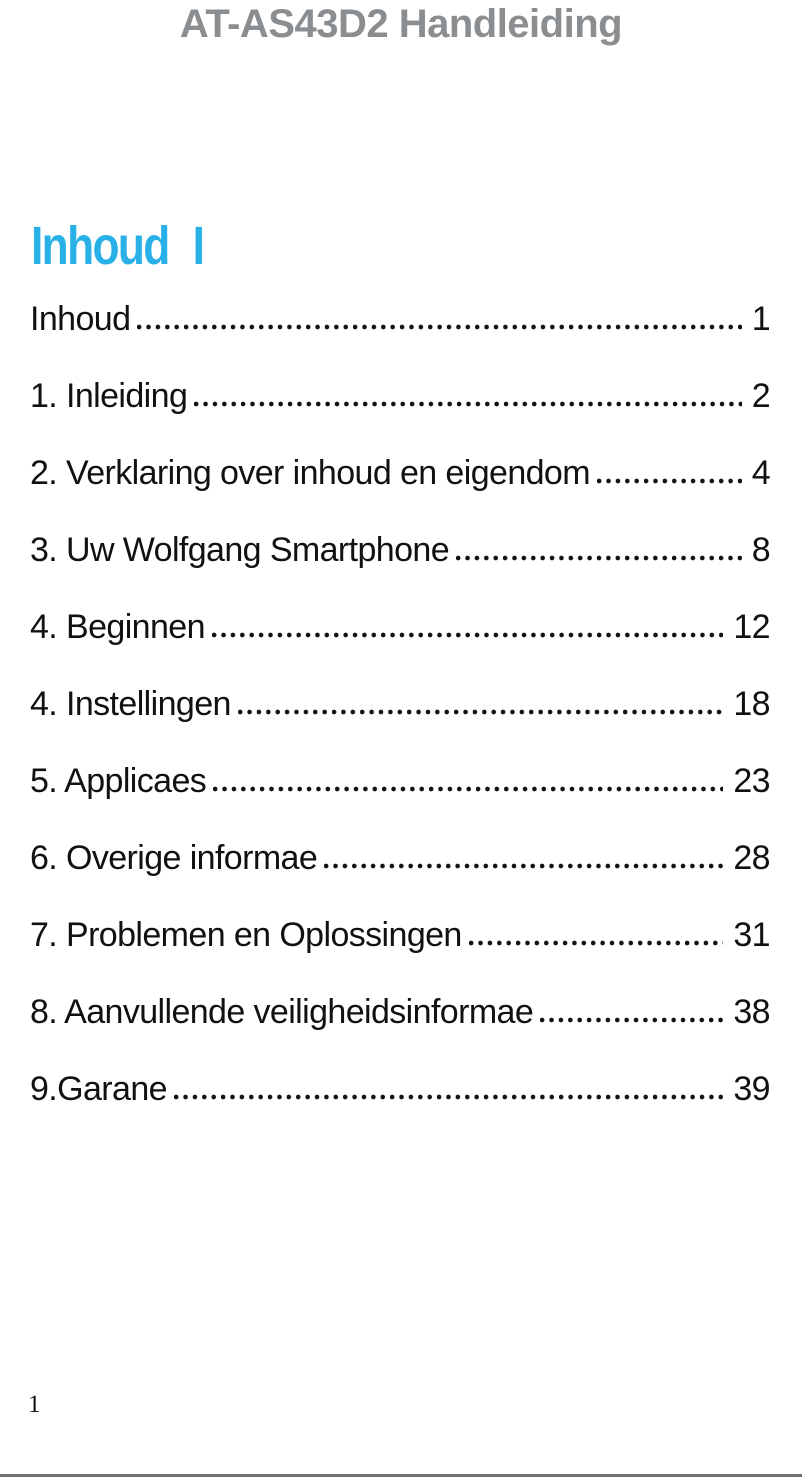 The height and width of the screenshot is (1481, 802). Describe the element at coordinates (751, 935) in the screenshot. I see `toc-entry-page: 31` at that location.